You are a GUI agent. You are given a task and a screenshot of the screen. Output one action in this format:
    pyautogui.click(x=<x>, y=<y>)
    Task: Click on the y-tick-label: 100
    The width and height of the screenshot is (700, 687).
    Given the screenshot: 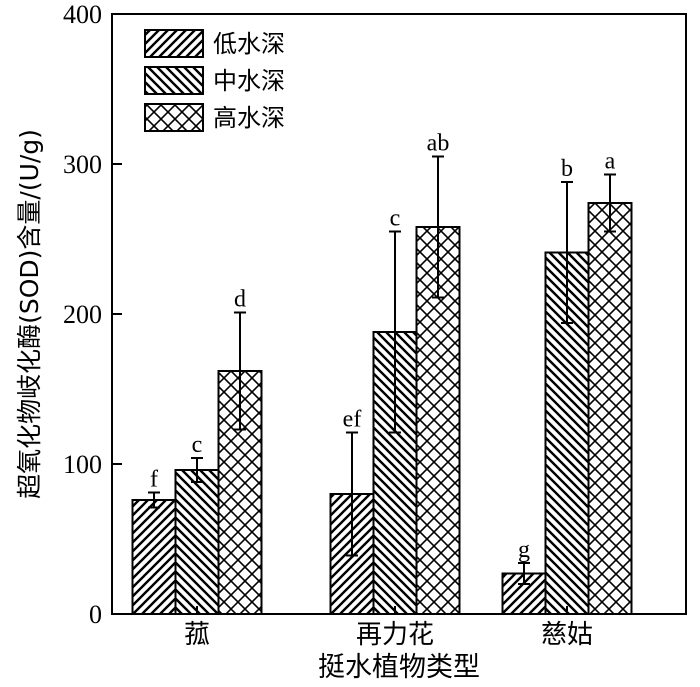 What is the action you would take?
    pyautogui.click(x=82, y=464)
    